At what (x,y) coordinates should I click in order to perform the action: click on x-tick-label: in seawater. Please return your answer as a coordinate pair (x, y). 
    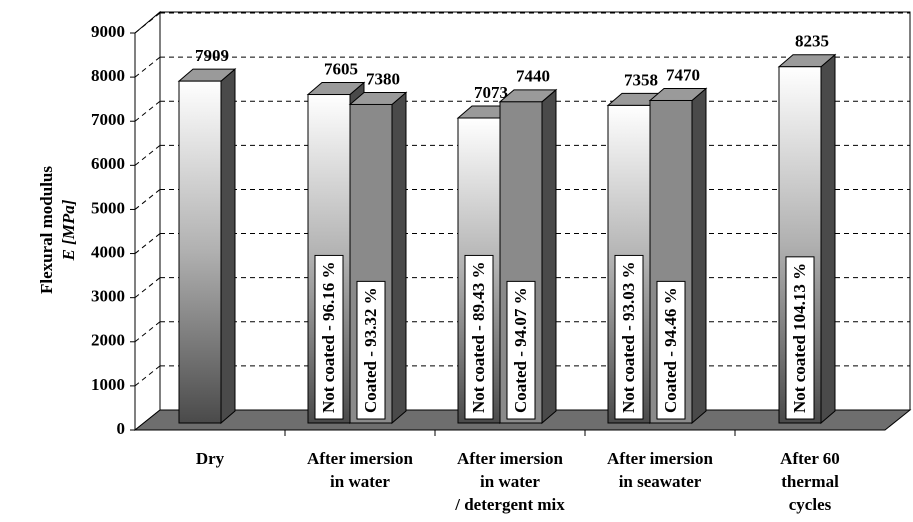
    Looking at the image, I should click on (660, 481).